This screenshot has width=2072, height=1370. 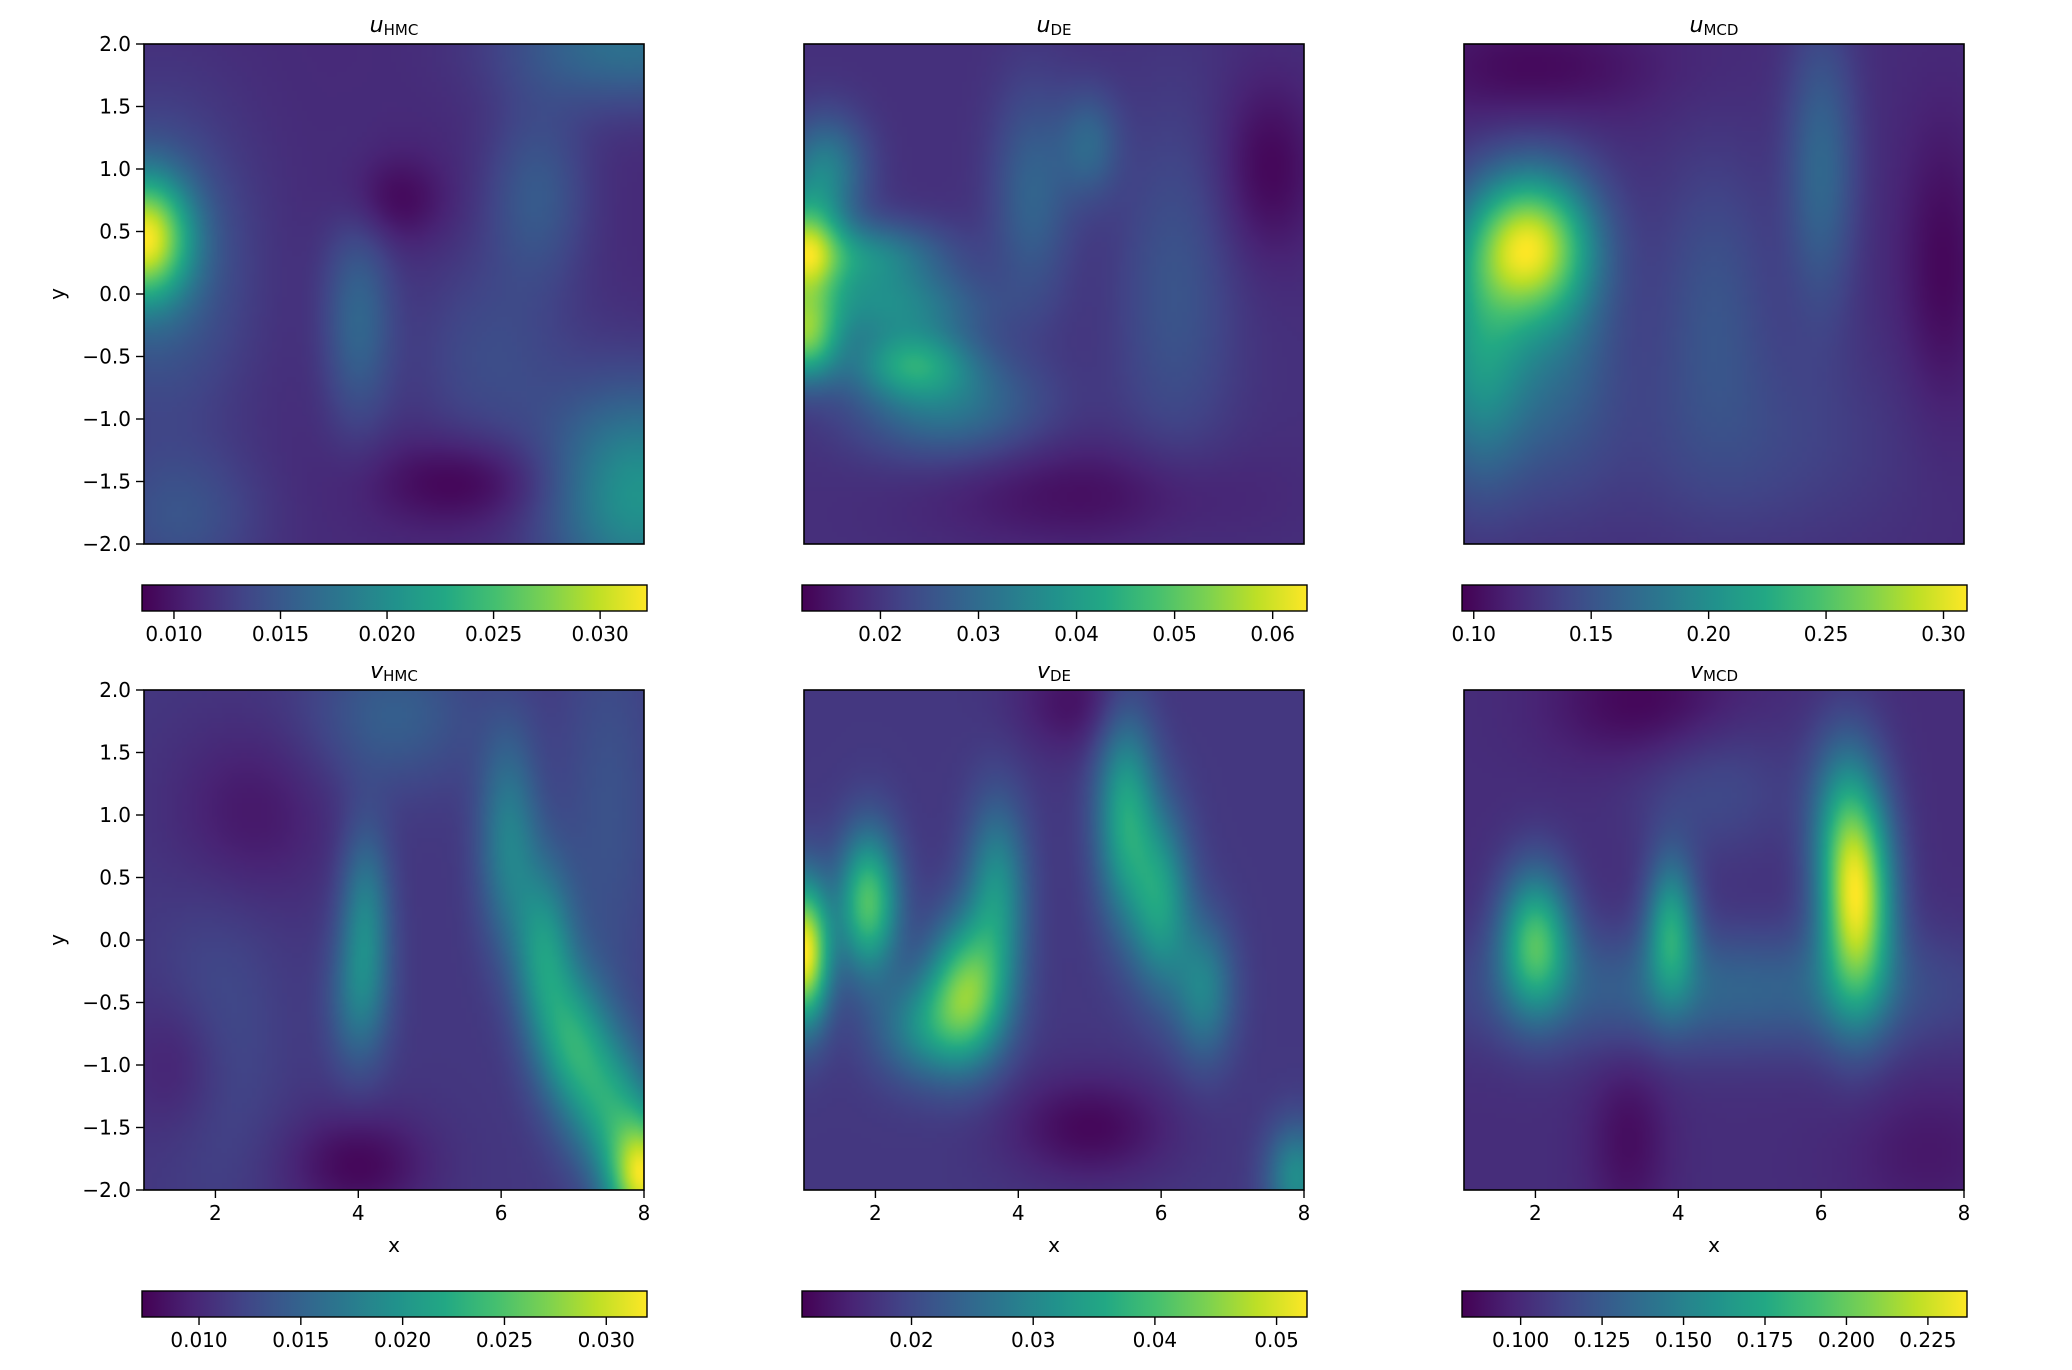 I want to click on colorbar-tick-label: 0.03, so click(x=978, y=634).